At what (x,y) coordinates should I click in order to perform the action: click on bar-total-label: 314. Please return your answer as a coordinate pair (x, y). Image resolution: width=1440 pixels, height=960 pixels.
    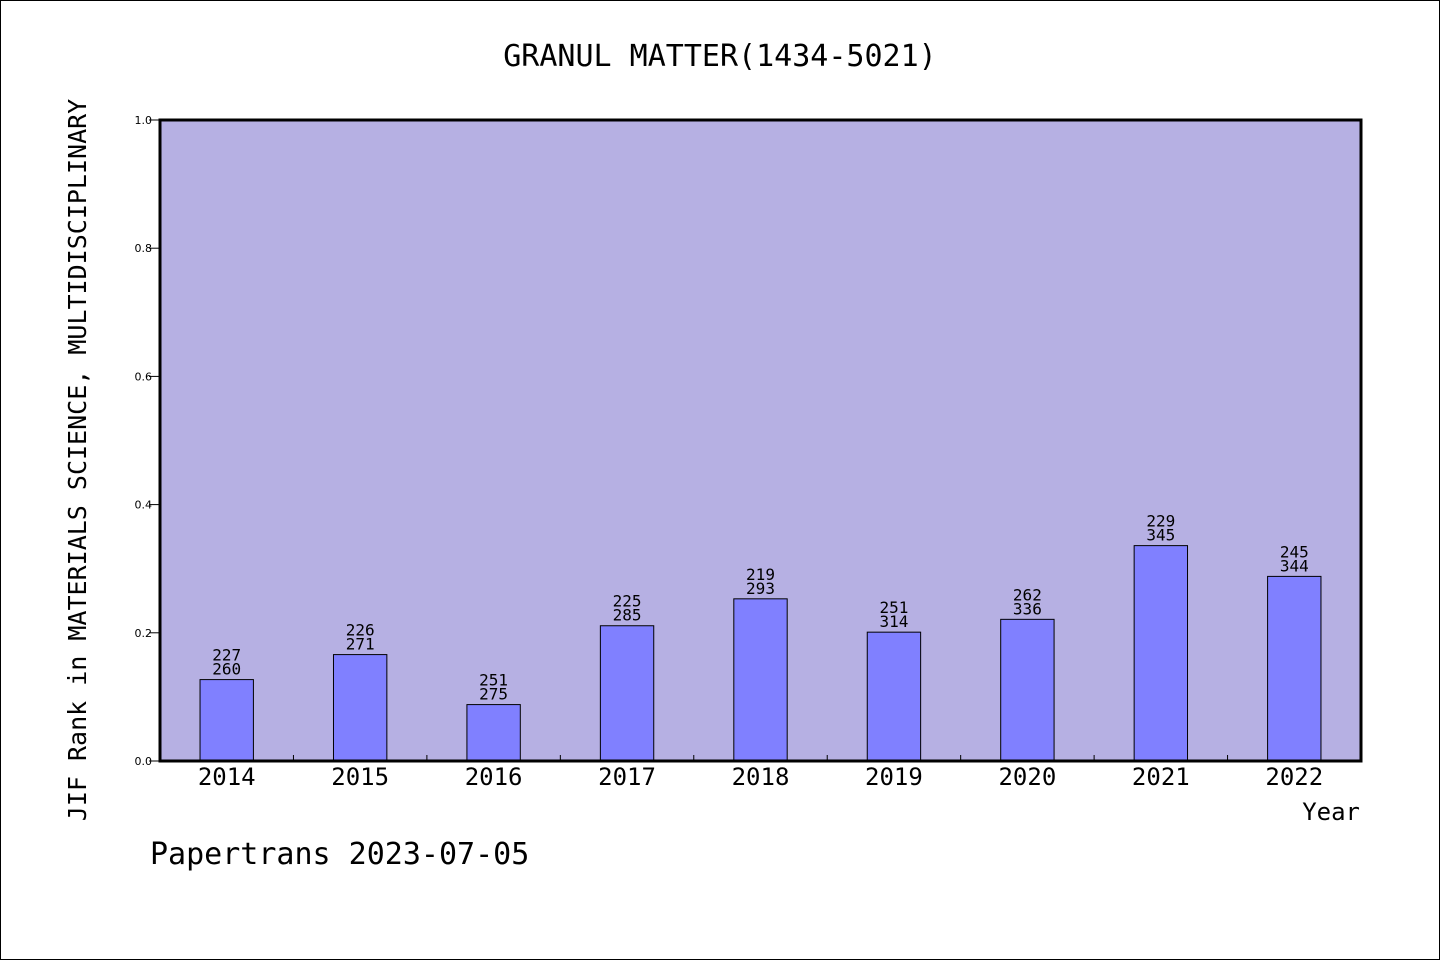
    Looking at the image, I should click on (893, 621).